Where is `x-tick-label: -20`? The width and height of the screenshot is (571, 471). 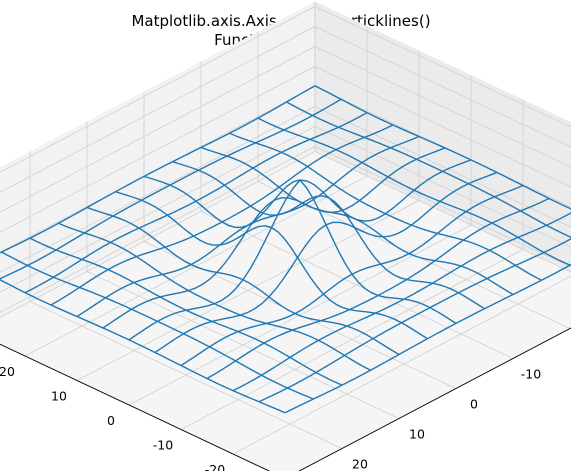 x-tick-label: -20 is located at coordinates (215, 466).